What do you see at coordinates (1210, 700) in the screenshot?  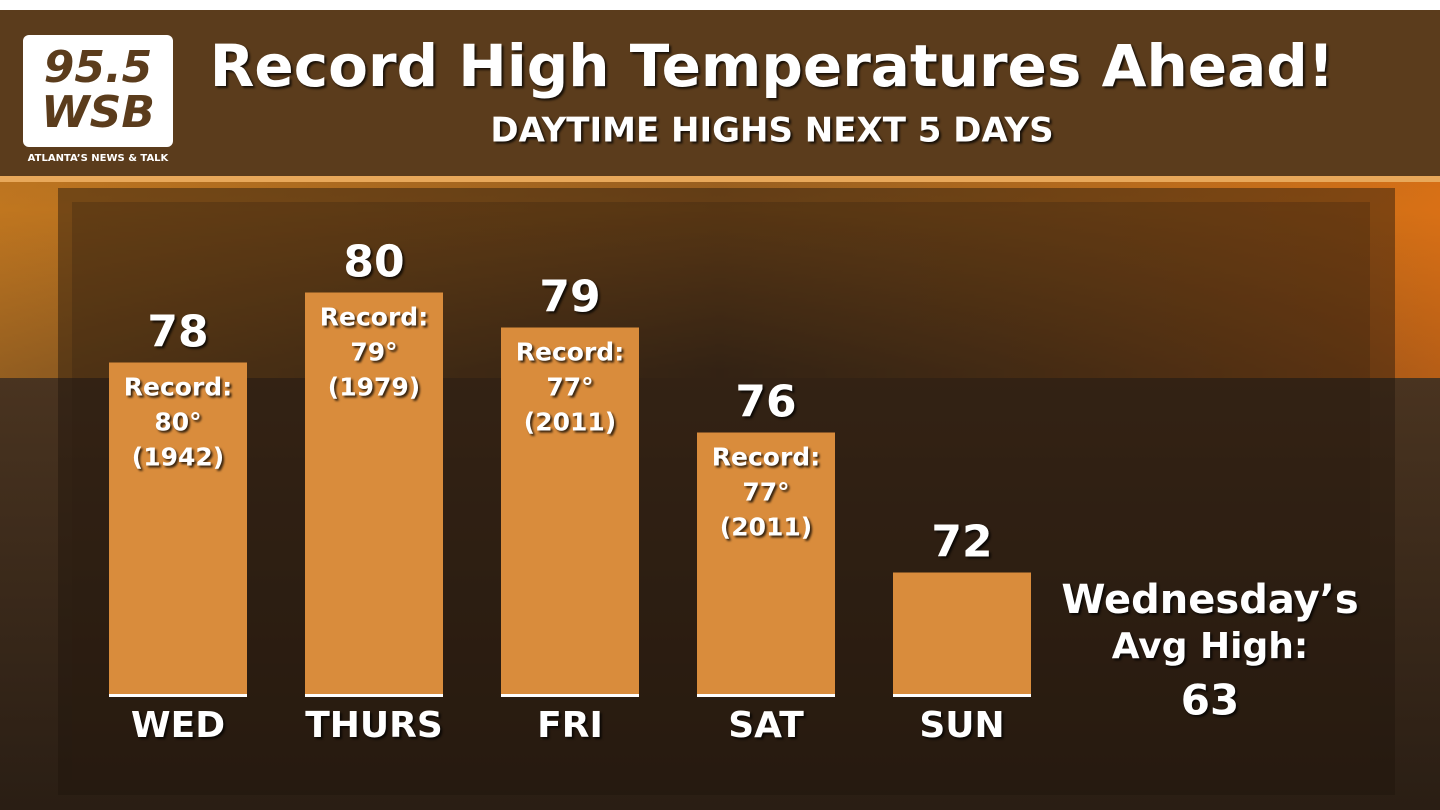 I see `avg-note-value: 63` at bounding box center [1210, 700].